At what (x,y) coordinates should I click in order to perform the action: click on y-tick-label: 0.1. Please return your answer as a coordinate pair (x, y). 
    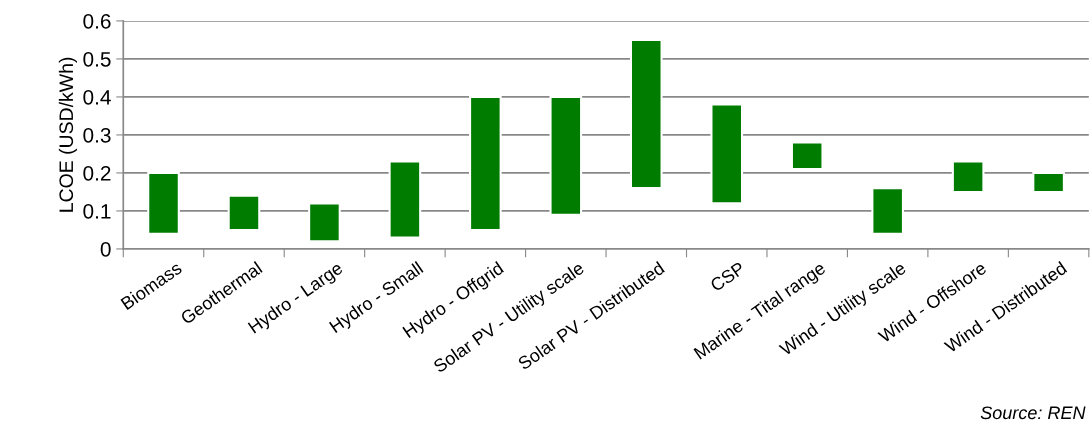
    Looking at the image, I should click on (97, 211).